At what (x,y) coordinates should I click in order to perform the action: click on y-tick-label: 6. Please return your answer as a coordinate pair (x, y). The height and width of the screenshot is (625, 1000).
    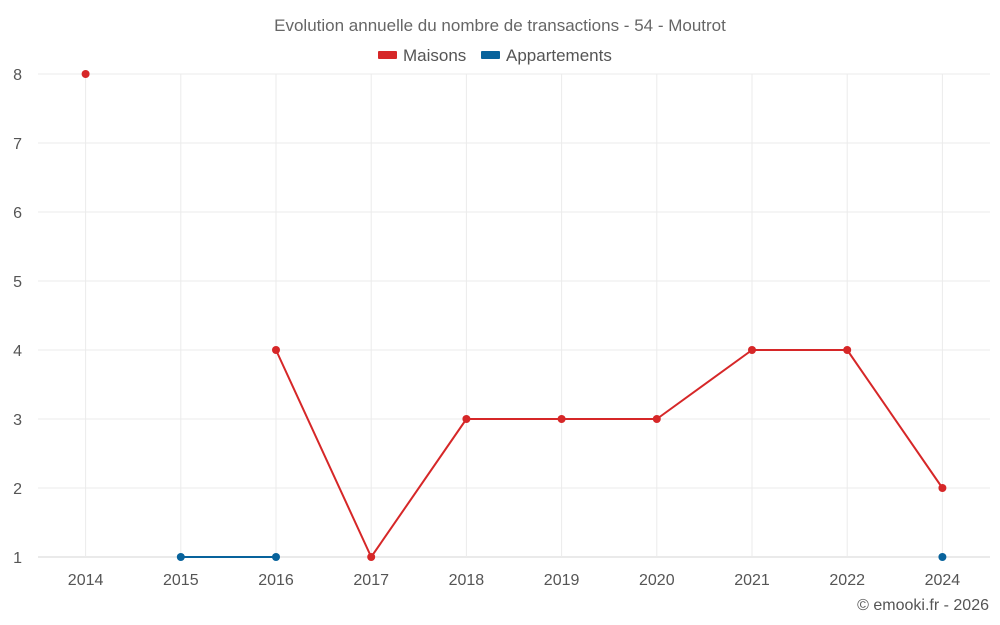
    Looking at the image, I should click on (17, 213).